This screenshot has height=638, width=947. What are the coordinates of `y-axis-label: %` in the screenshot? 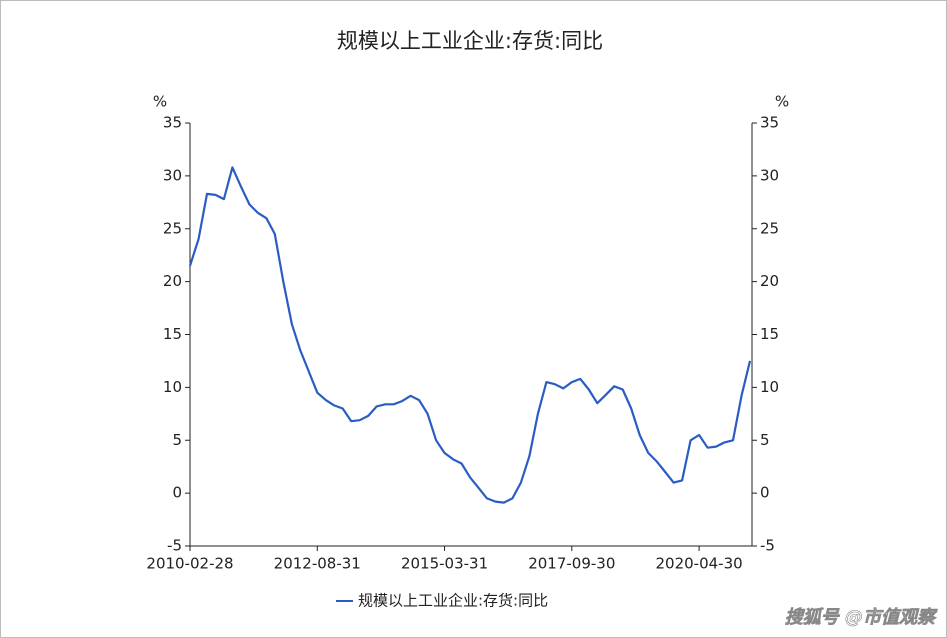 It's located at (160, 102).